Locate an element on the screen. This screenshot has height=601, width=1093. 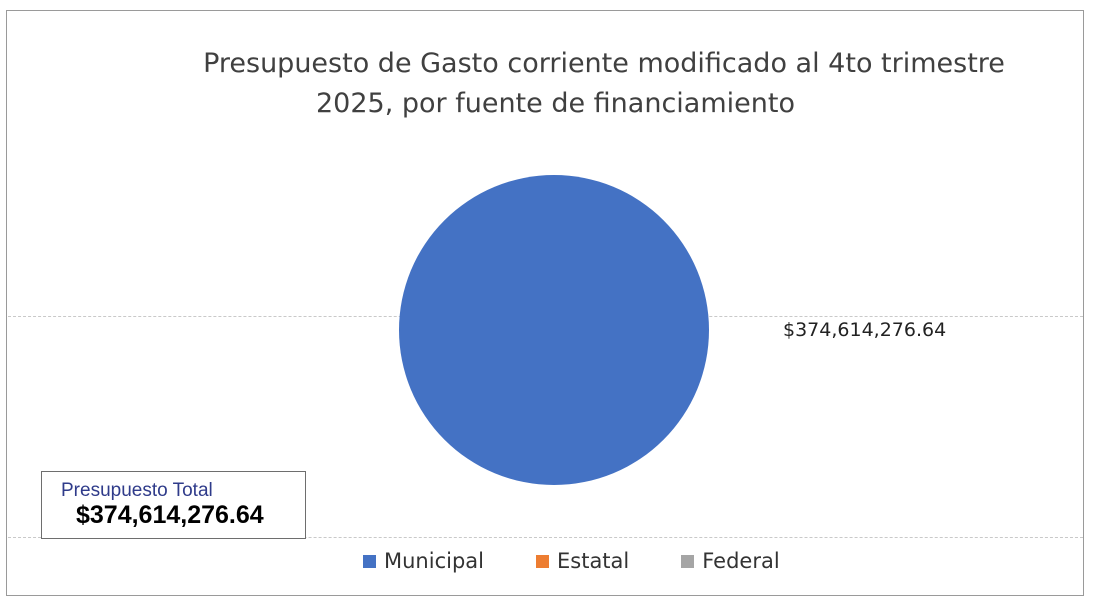
legend-item-municipal: Municipal is located at coordinates (423, 561).